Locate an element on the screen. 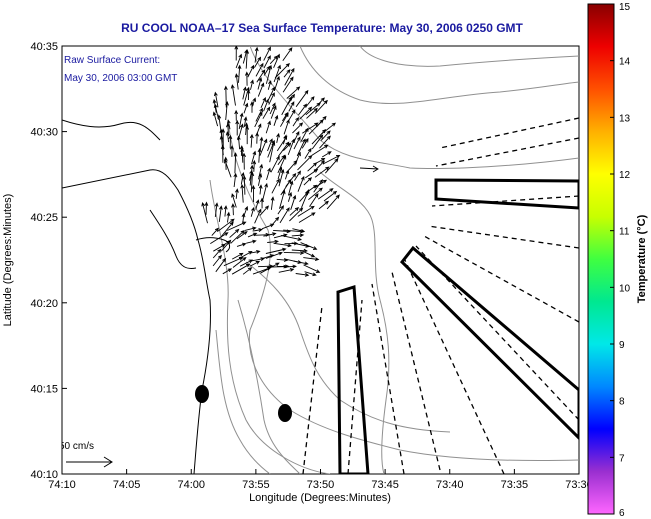 The image size is (651, 519). x-axis-label: Longitude (Degrees:Minutes) is located at coordinates (320, 498).